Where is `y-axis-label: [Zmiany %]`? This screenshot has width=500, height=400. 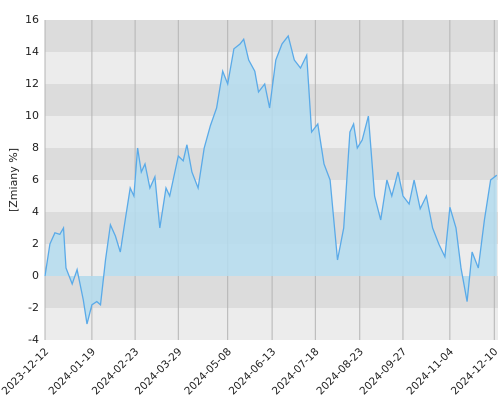
y-axis-label: [Zmiany %] is located at coordinates (13, 180).